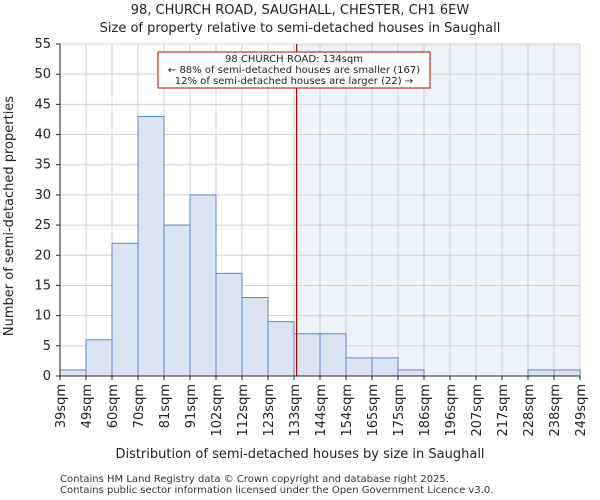  I want to click on y-ticks: 0 5 10 15 20 25 30 35 40 45 50 55, so click(47, 210).